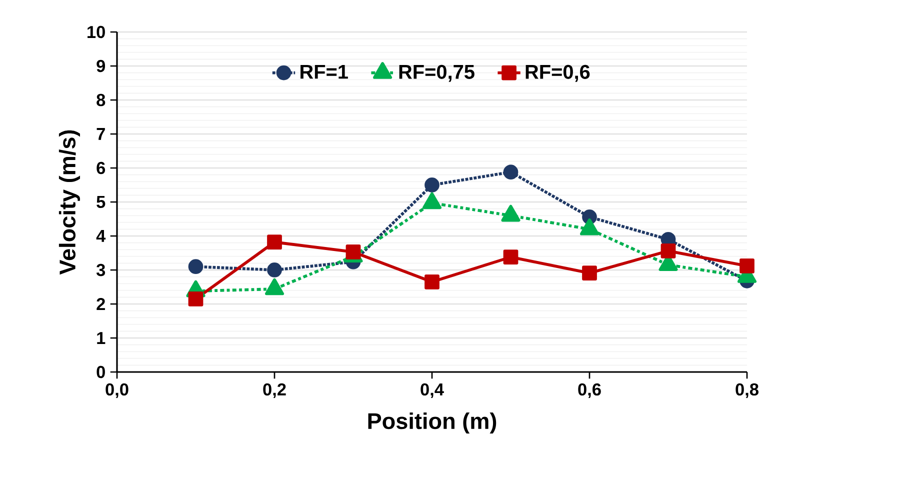 The width and height of the screenshot is (917, 478). I want to click on y-axis-title: Velocity (m/s), so click(69, 202).